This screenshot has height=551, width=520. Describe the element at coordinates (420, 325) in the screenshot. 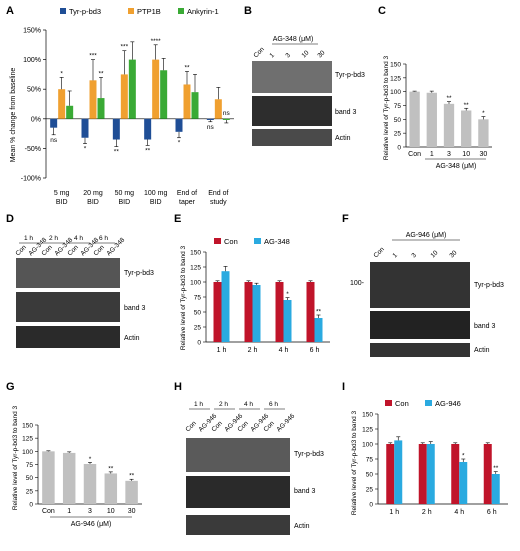

I see `blot-f-band-band3` at that location.